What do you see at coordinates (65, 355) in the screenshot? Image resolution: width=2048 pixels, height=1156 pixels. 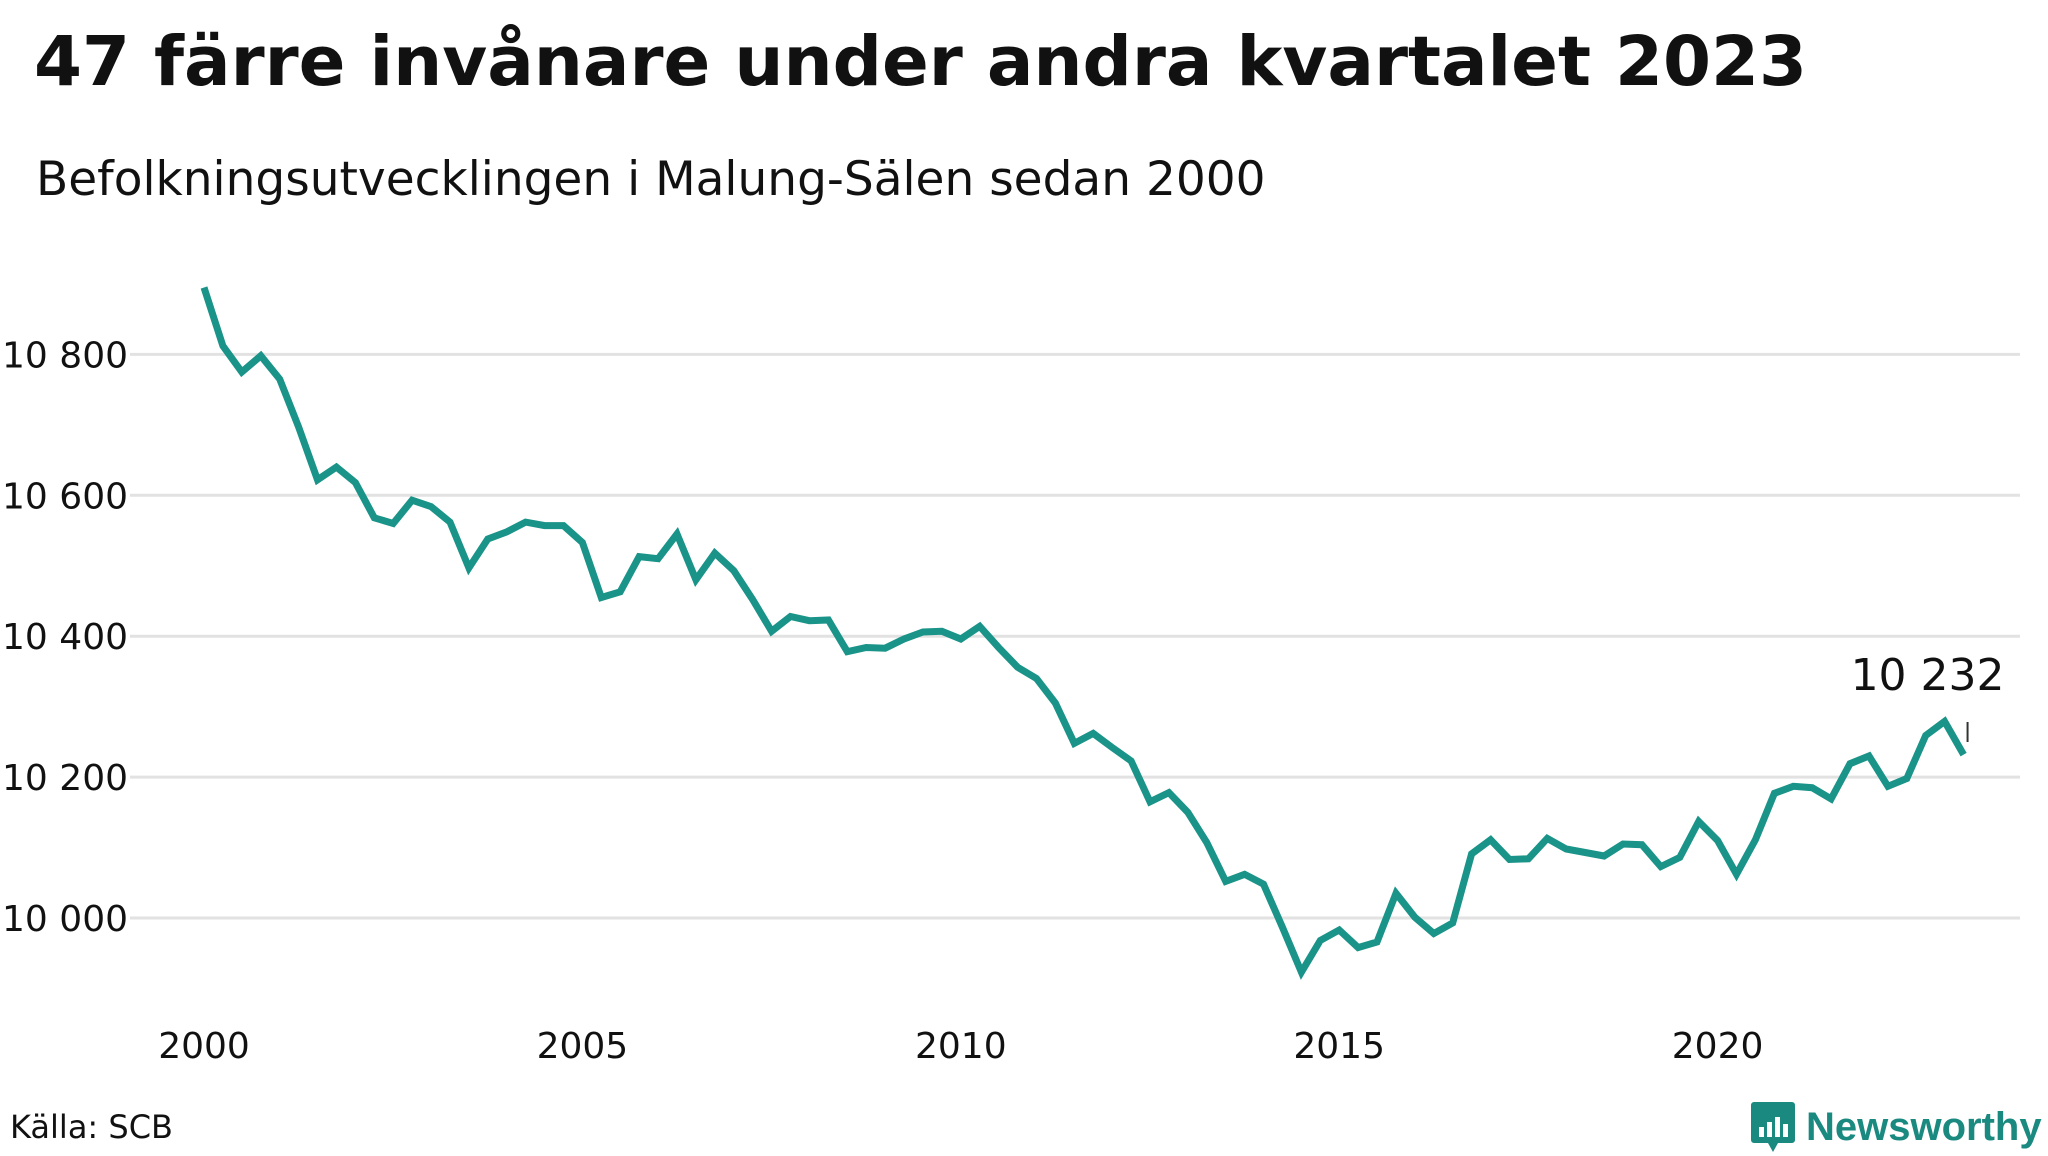 I see `y-tick-label: 10 800` at bounding box center [65, 355].